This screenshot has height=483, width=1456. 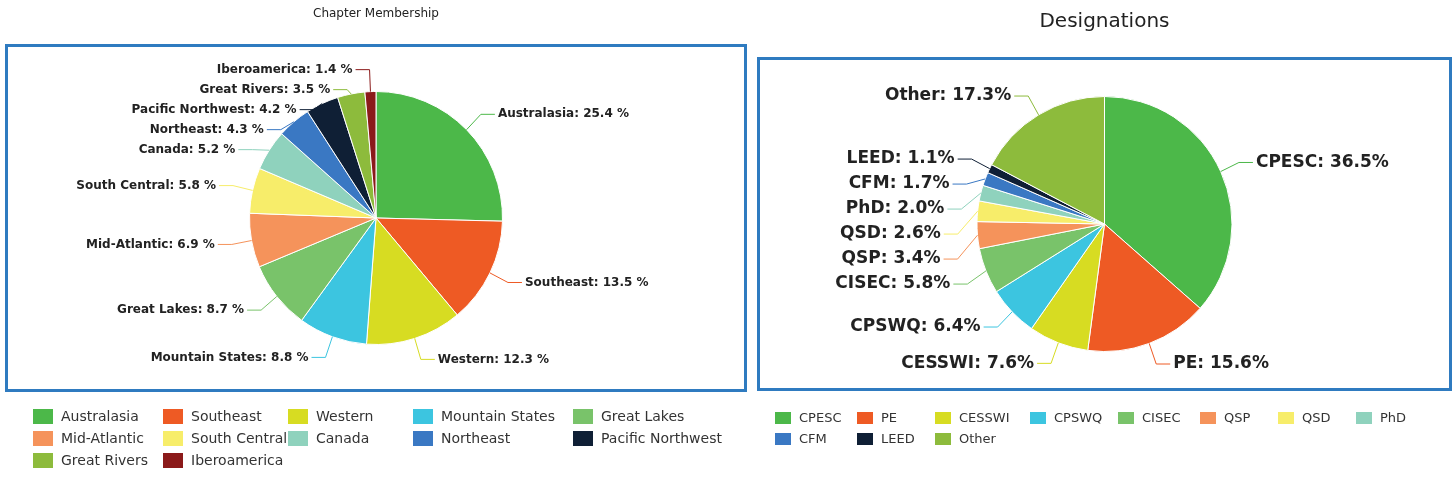 What do you see at coordinates (1104, 20) in the screenshot?
I see `chart-title: Designations` at bounding box center [1104, 20].